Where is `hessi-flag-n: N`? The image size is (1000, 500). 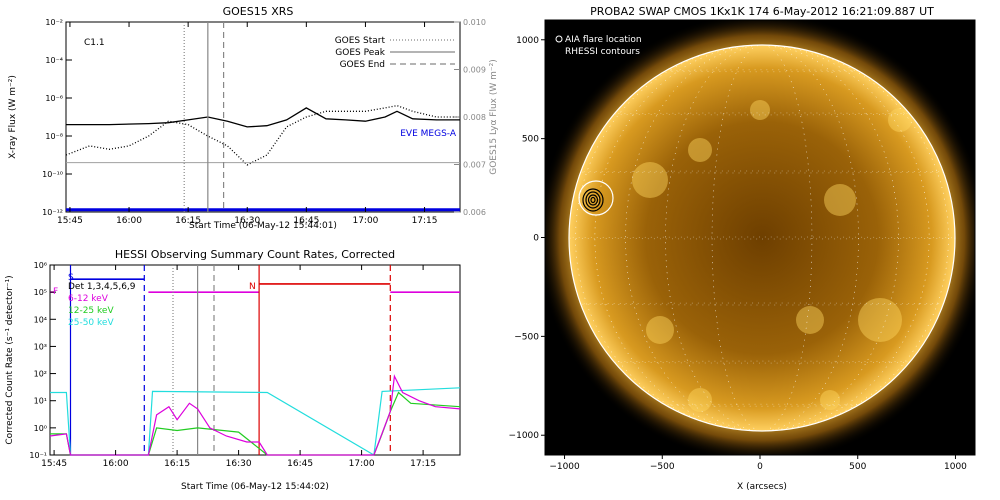
hessi-flag-n: N is located at coordinates (252, 287).